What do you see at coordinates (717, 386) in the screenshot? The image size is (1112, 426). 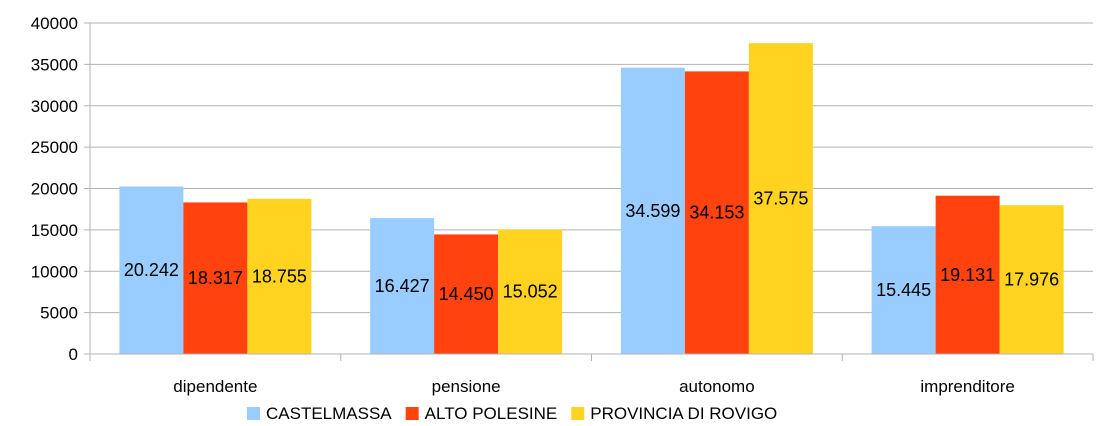 I see `x-tick-label: autonomo` at bounding box center [717, 386].